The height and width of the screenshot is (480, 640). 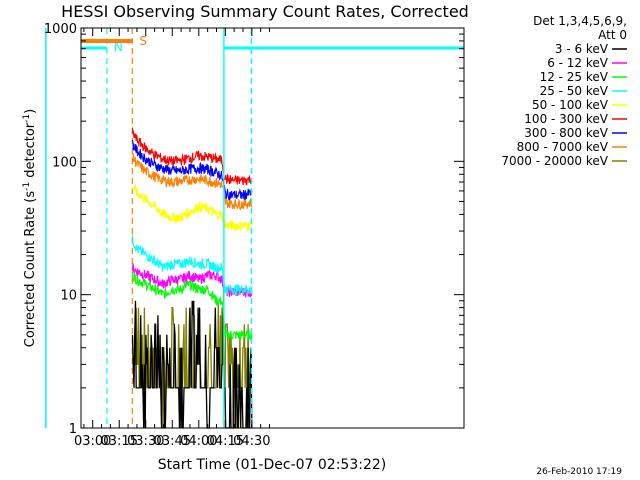 What do you see at coordinates (578, 63) in the screenshot?
I see `legend-entry-1: 6 - 12 keV` at bounding box center [578, 63].